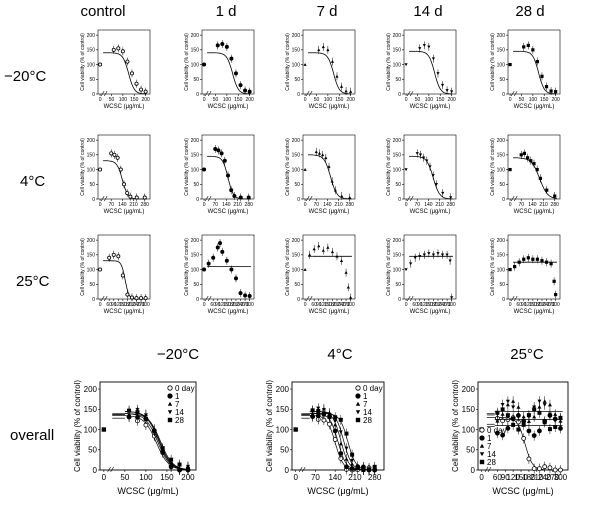 Image resolution: width=595 pixels, height=520 pixels. What do you see at coordinates (527, 354) in the screenshot?
I see `overall-header-25: 25°C` at bounding box center [527, 354].